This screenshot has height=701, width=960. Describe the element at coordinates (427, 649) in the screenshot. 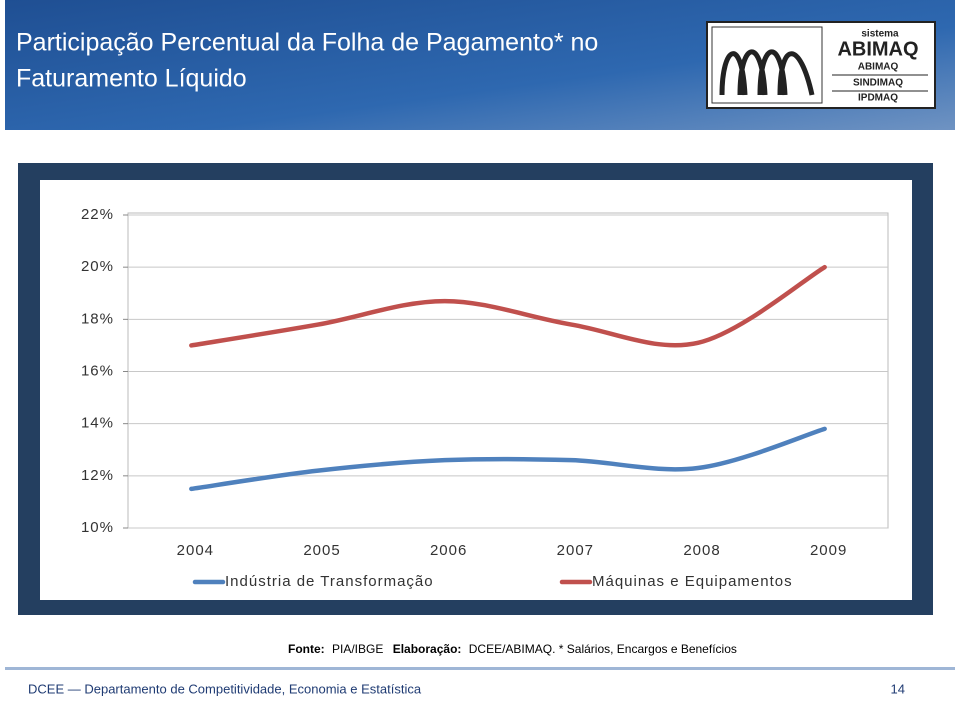

I see `source-label: Elaboração:` at that location.